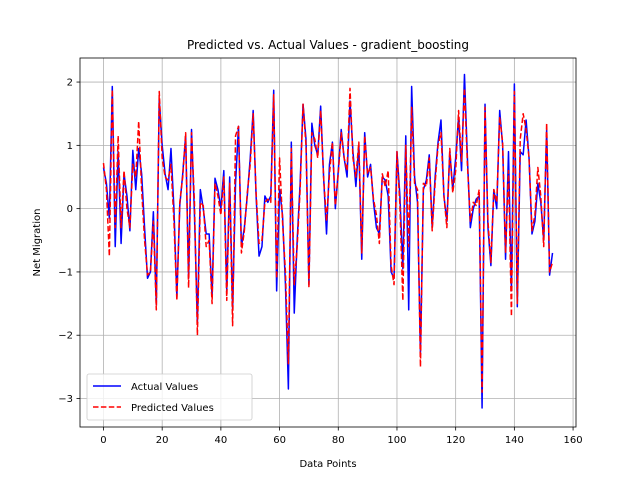 This screenshot has height=480, width=640. Describe the element at coordinates (103, 440) in the screenshot. I see `x-tick-label: 0` at that location.